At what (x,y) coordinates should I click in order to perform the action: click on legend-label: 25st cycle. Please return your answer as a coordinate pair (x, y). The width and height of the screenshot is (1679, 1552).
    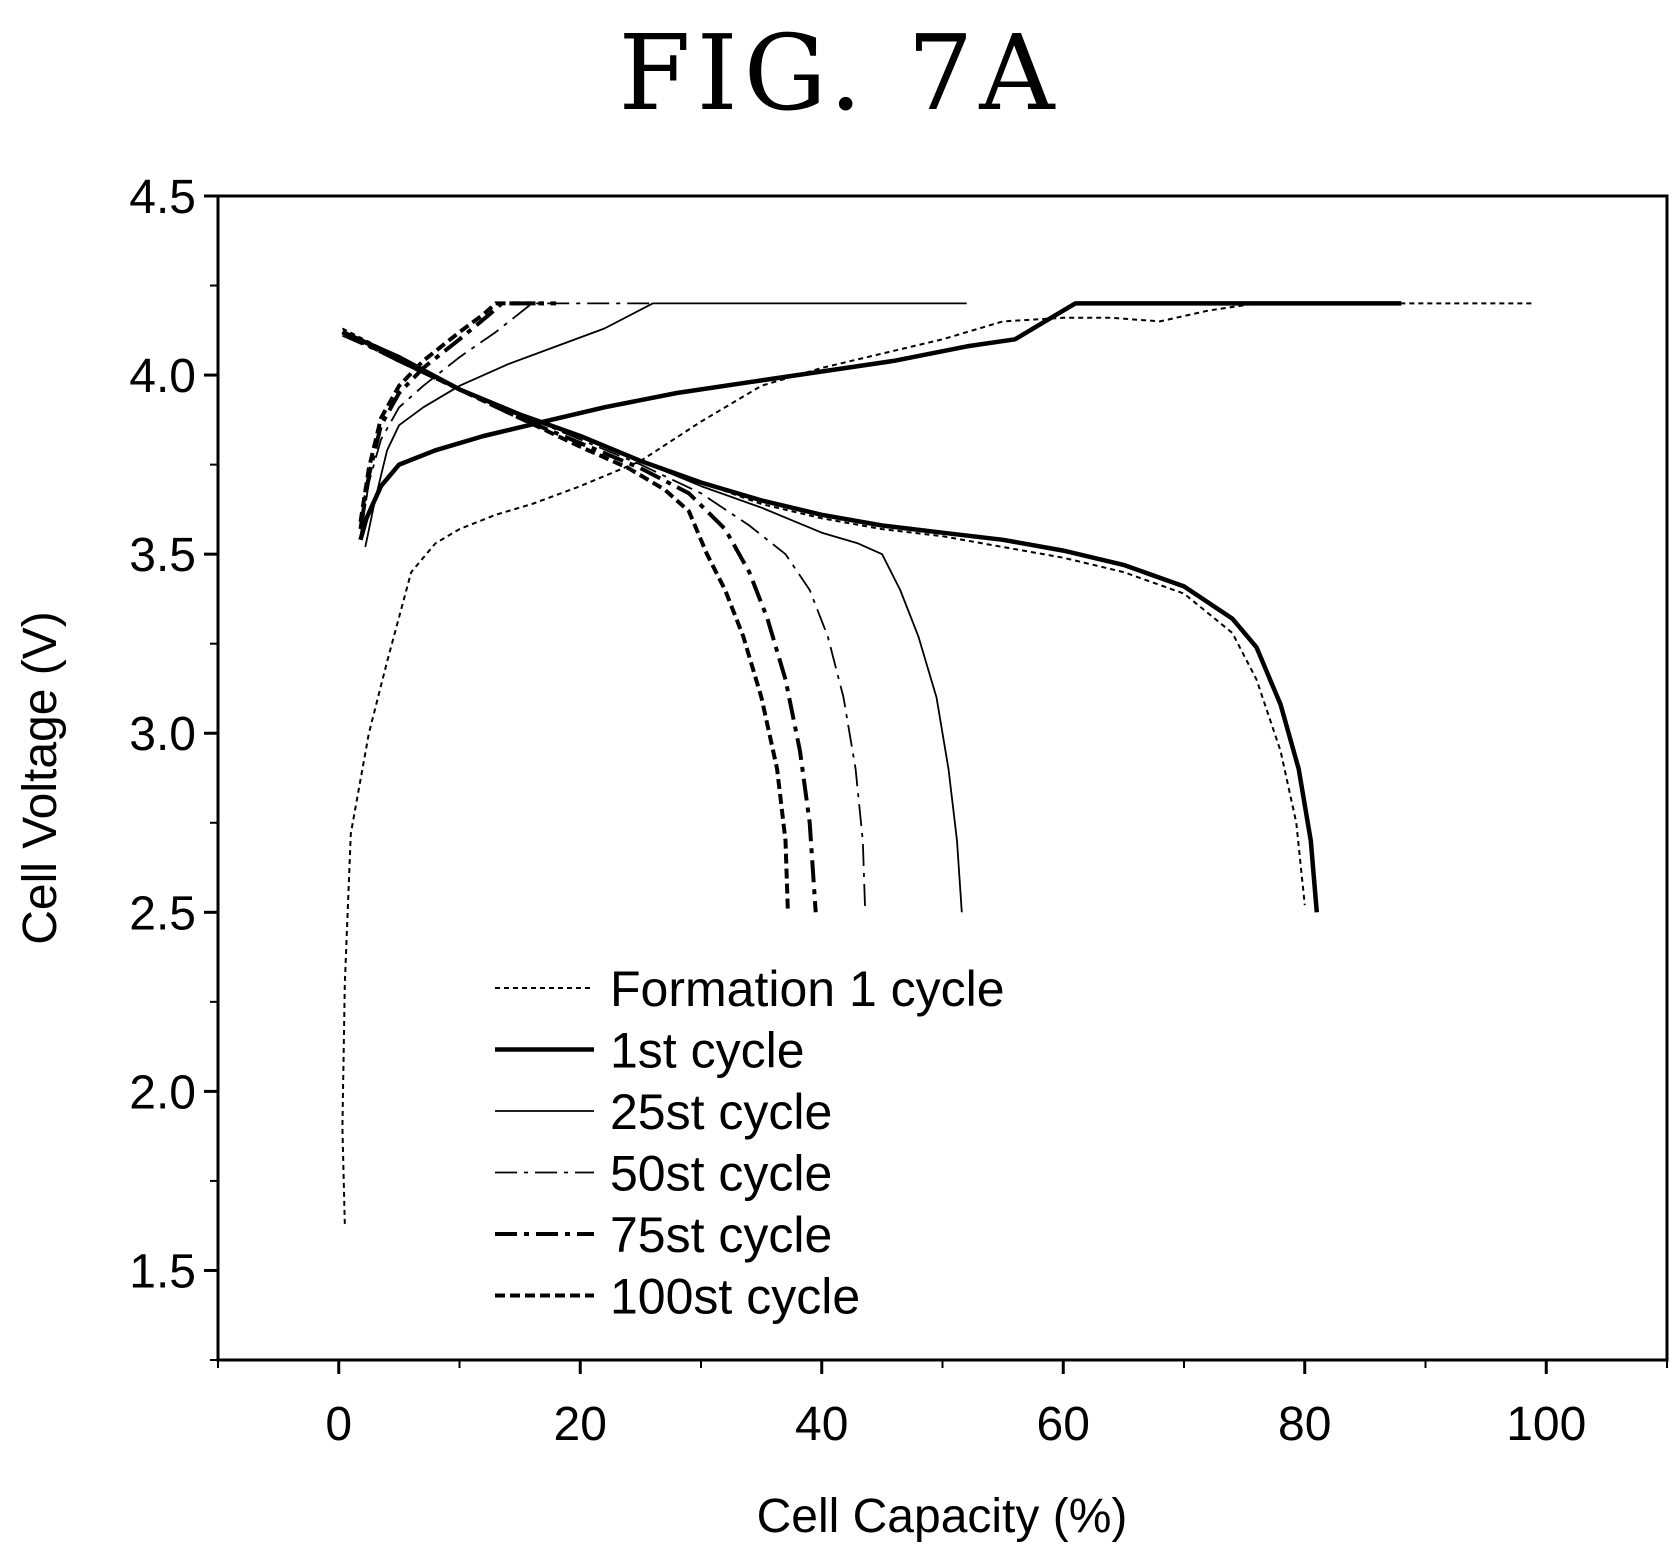
    Looking at the image, I should click on (721, 1112).